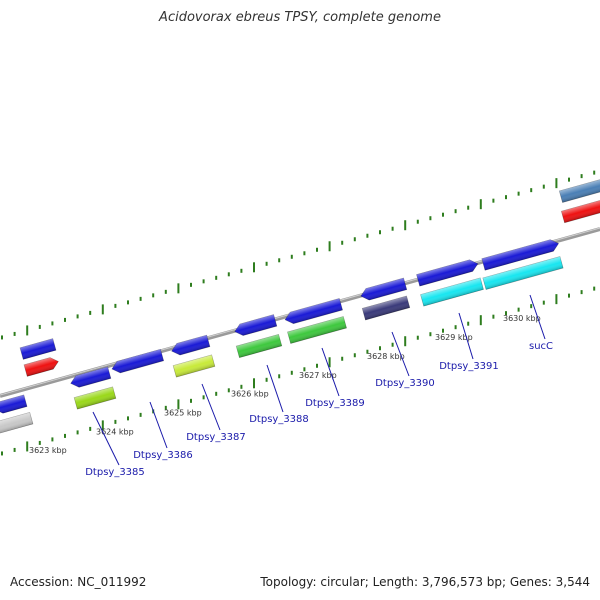 The image size is (600, 600). I want to click on kbp-tick-label: 3625 kbp, so click(183, 412).